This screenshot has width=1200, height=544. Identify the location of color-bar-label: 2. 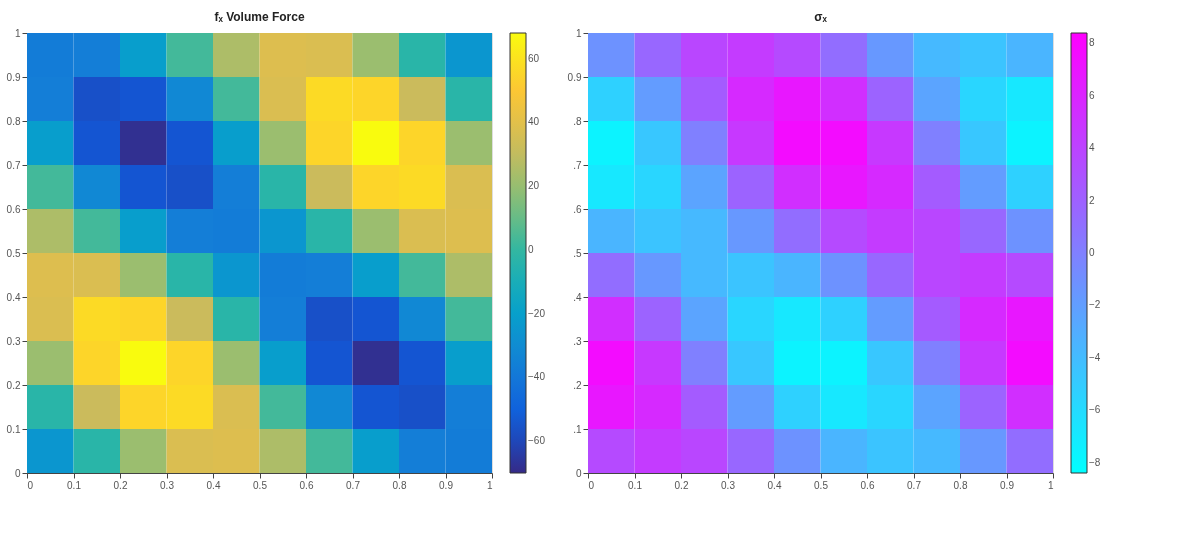
(1092, 200).